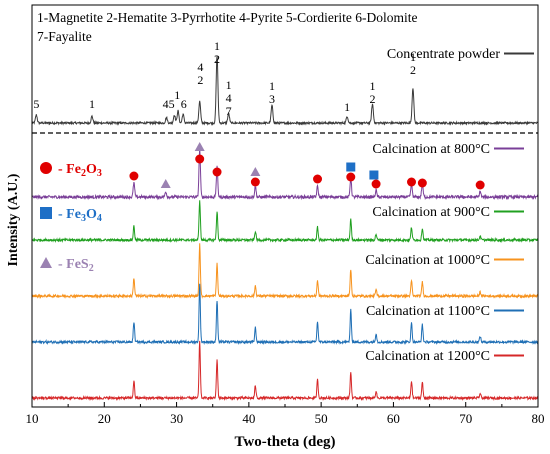 The height and width of the screenshot is (454, 550). I want to click on x-axis-label: Two-theta (deg), so click(285, 442).